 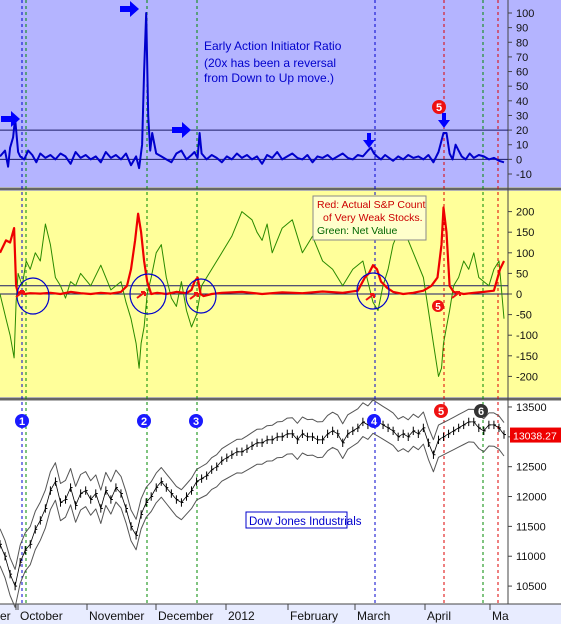 What do you see at coordinates (373, 616) in the screenshot?
I see `x-tick-label-6: March` at bounding box center [373, 616].